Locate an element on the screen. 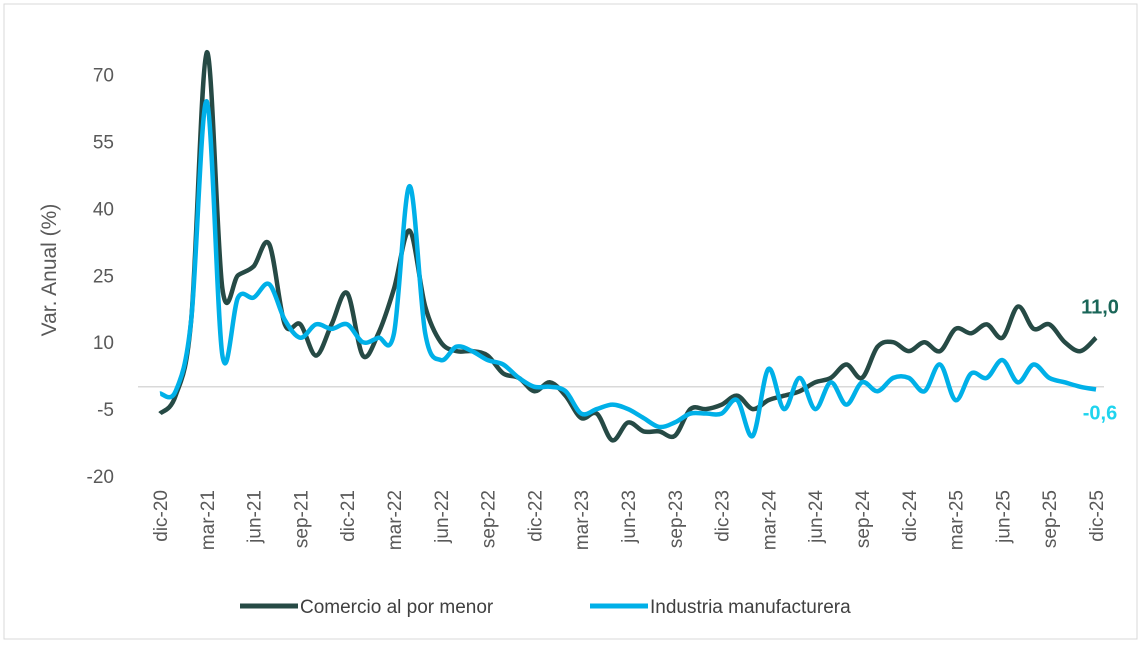  x-tick-label: jun-21 is located at coordinates (255, 517).